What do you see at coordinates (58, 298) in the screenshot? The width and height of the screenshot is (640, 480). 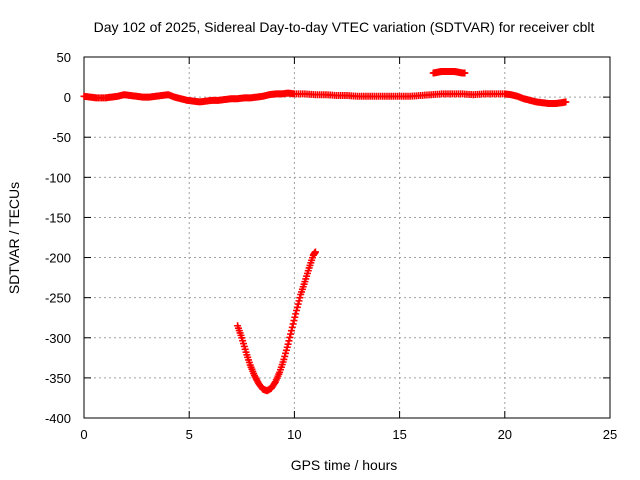 I see `y-tick-label: -250` at bounding box center [58, 298].